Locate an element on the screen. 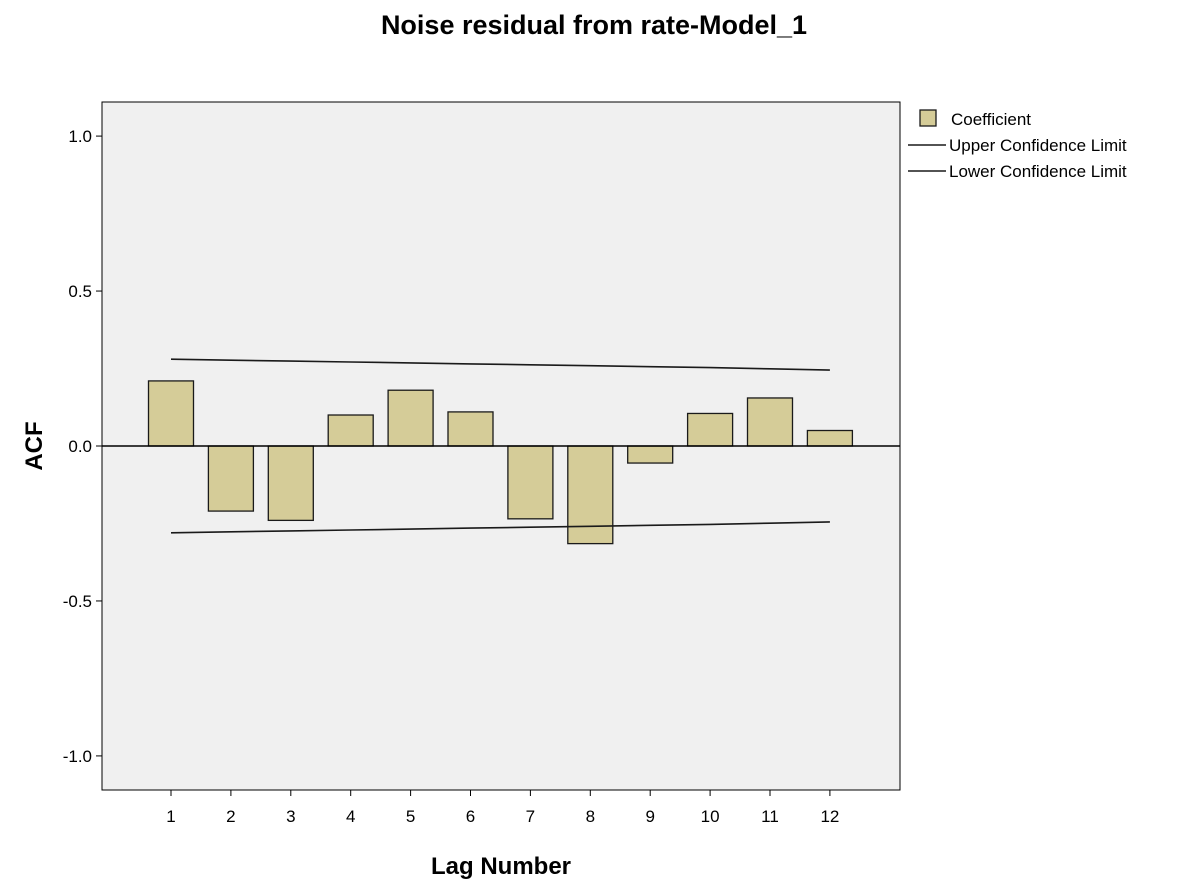 This screenshot has height=886, width=1188. legend-label-lower: Lower Confidence Limit is located at coordinates (1038, 171).